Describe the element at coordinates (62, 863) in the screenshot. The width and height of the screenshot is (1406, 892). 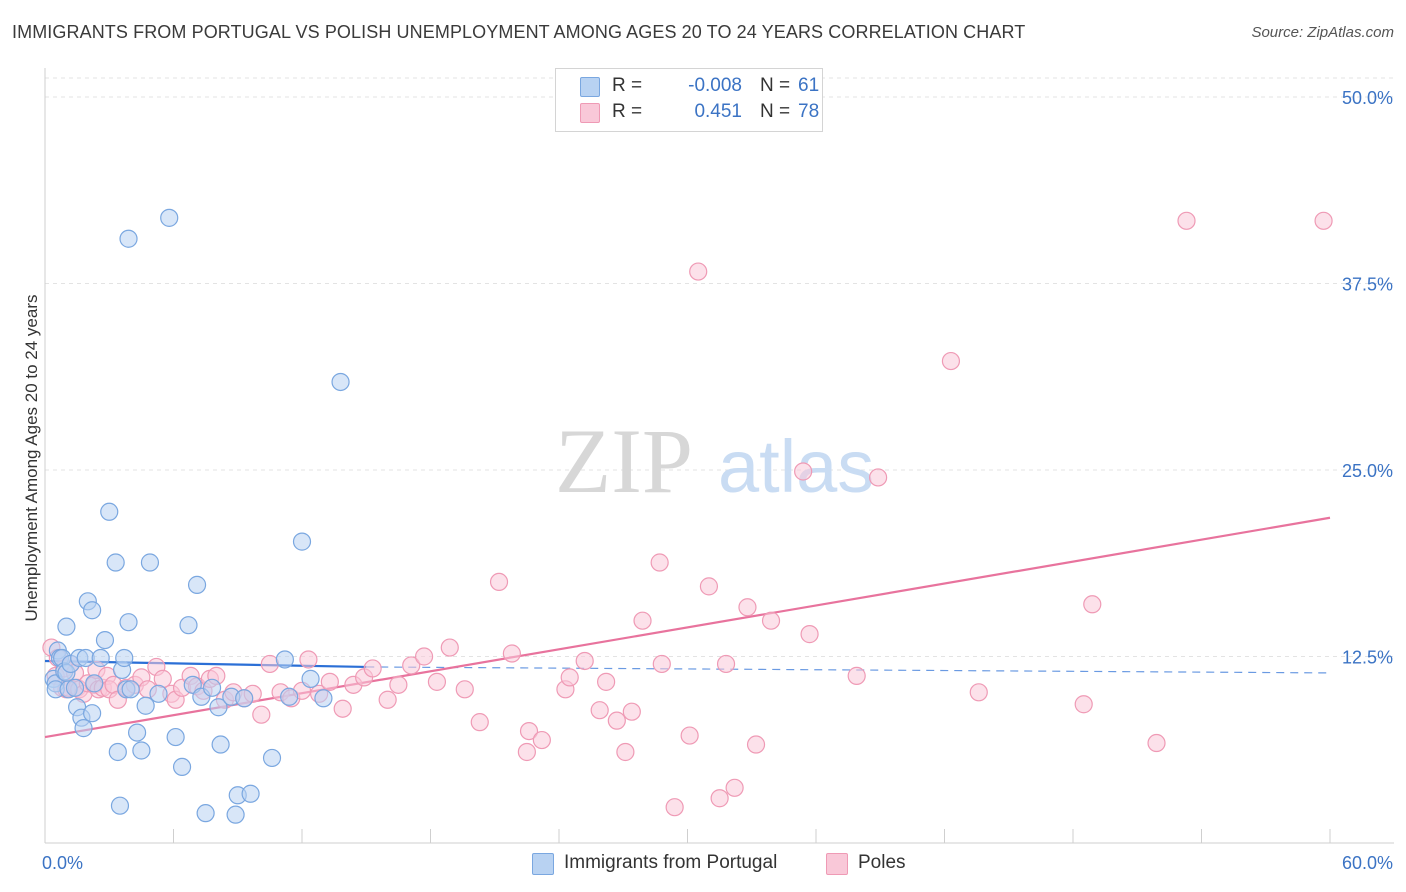
I see `x-tick-label: 0.0%` at that location.